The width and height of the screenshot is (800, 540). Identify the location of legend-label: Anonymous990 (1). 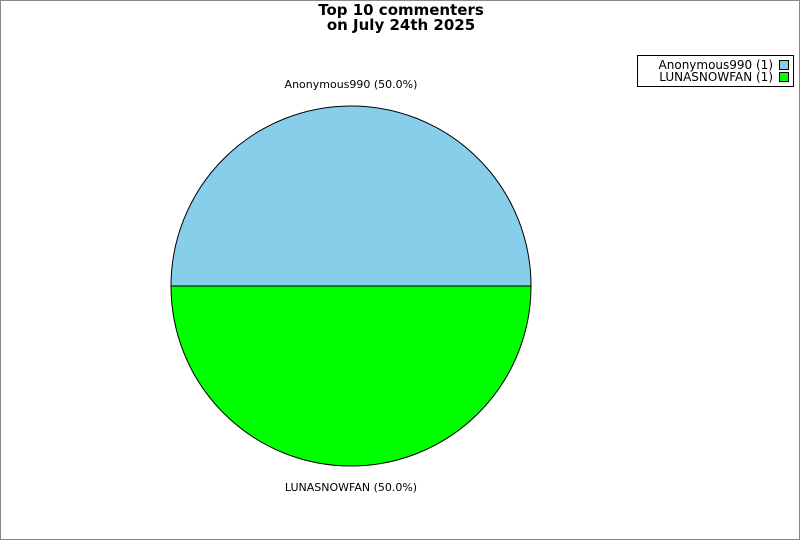
(715, 65).